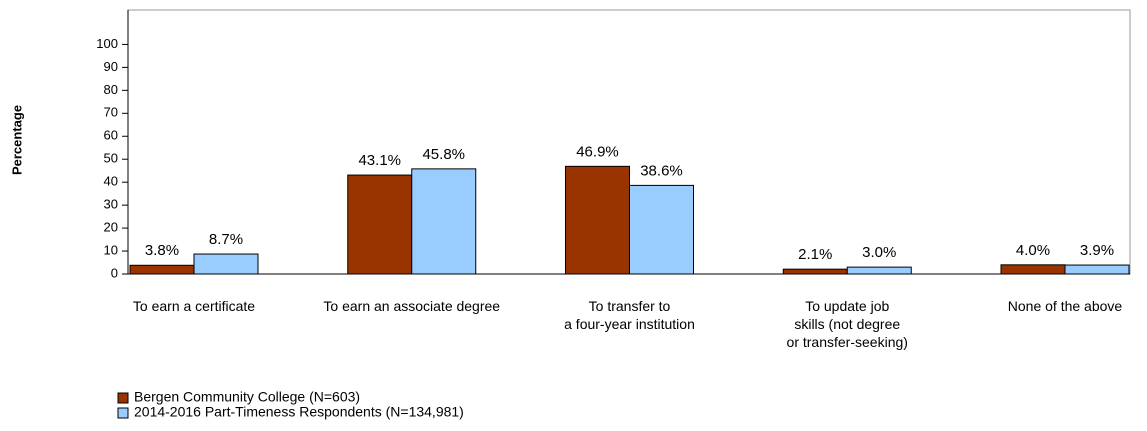 The image size is (1147, 431). I want to click on y-tick-label: 60, so click(111, 135).